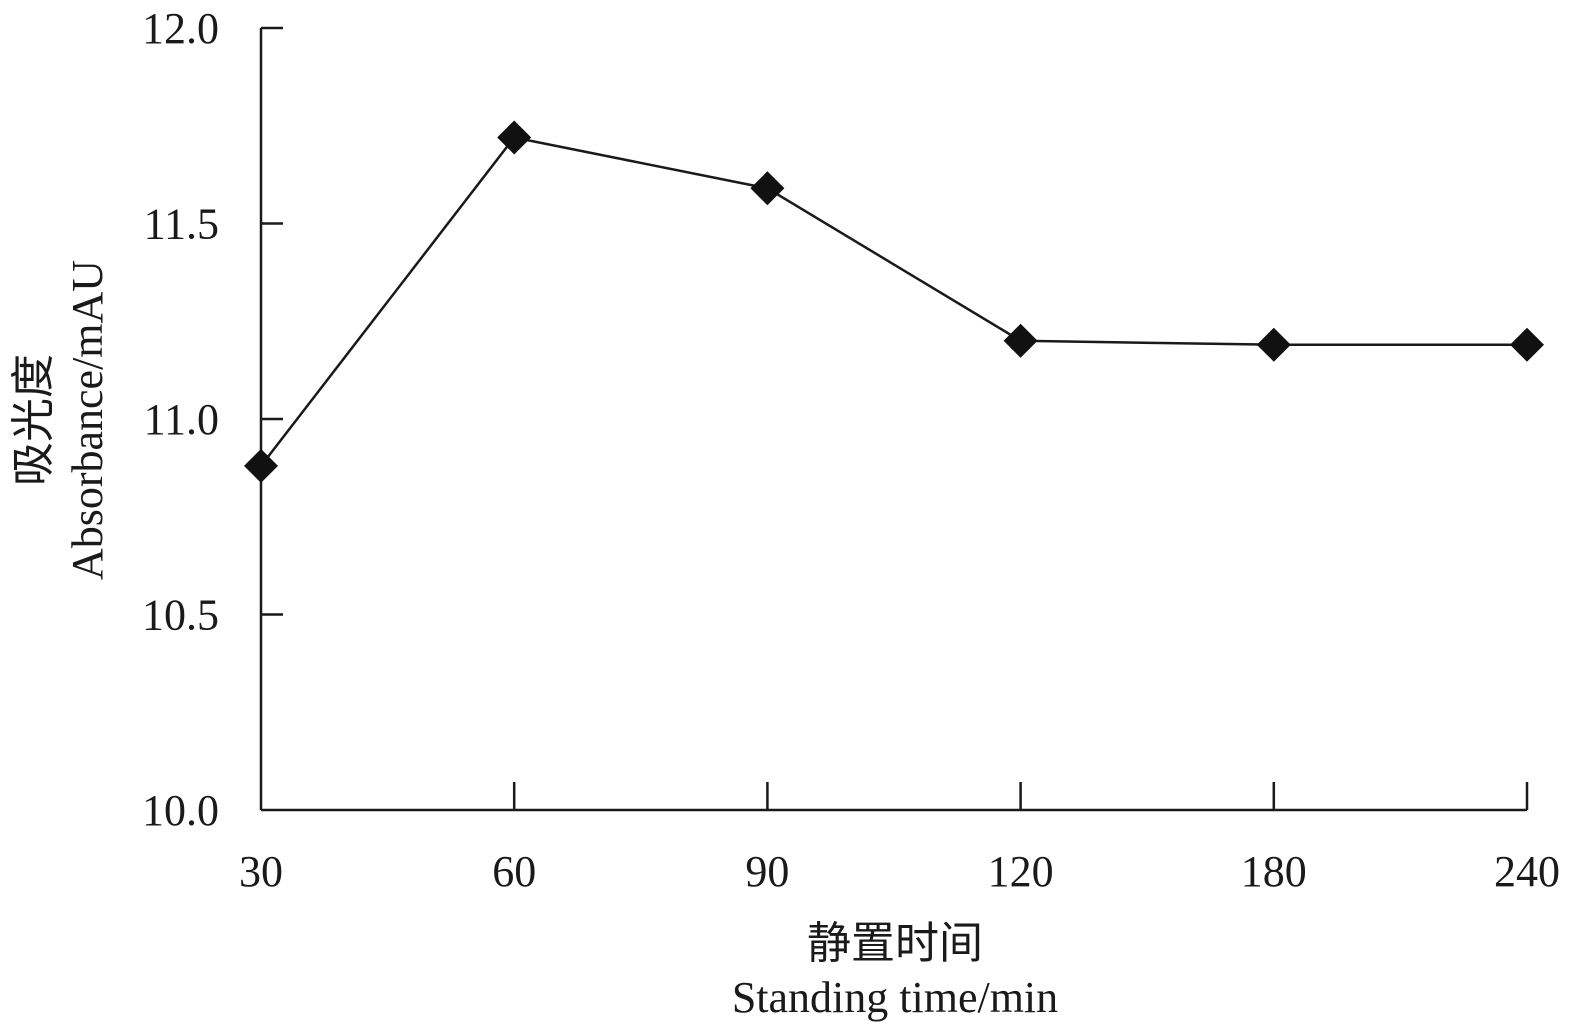 Image resolution: width=1575 pixels, height=1033 pixels. I want to click on x-tick-label: 120, so click(1021, 871).